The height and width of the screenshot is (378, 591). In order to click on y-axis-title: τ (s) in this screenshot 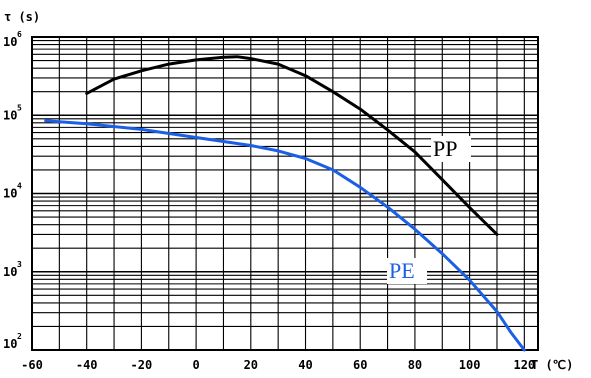, I will do `click(22, 17)`.